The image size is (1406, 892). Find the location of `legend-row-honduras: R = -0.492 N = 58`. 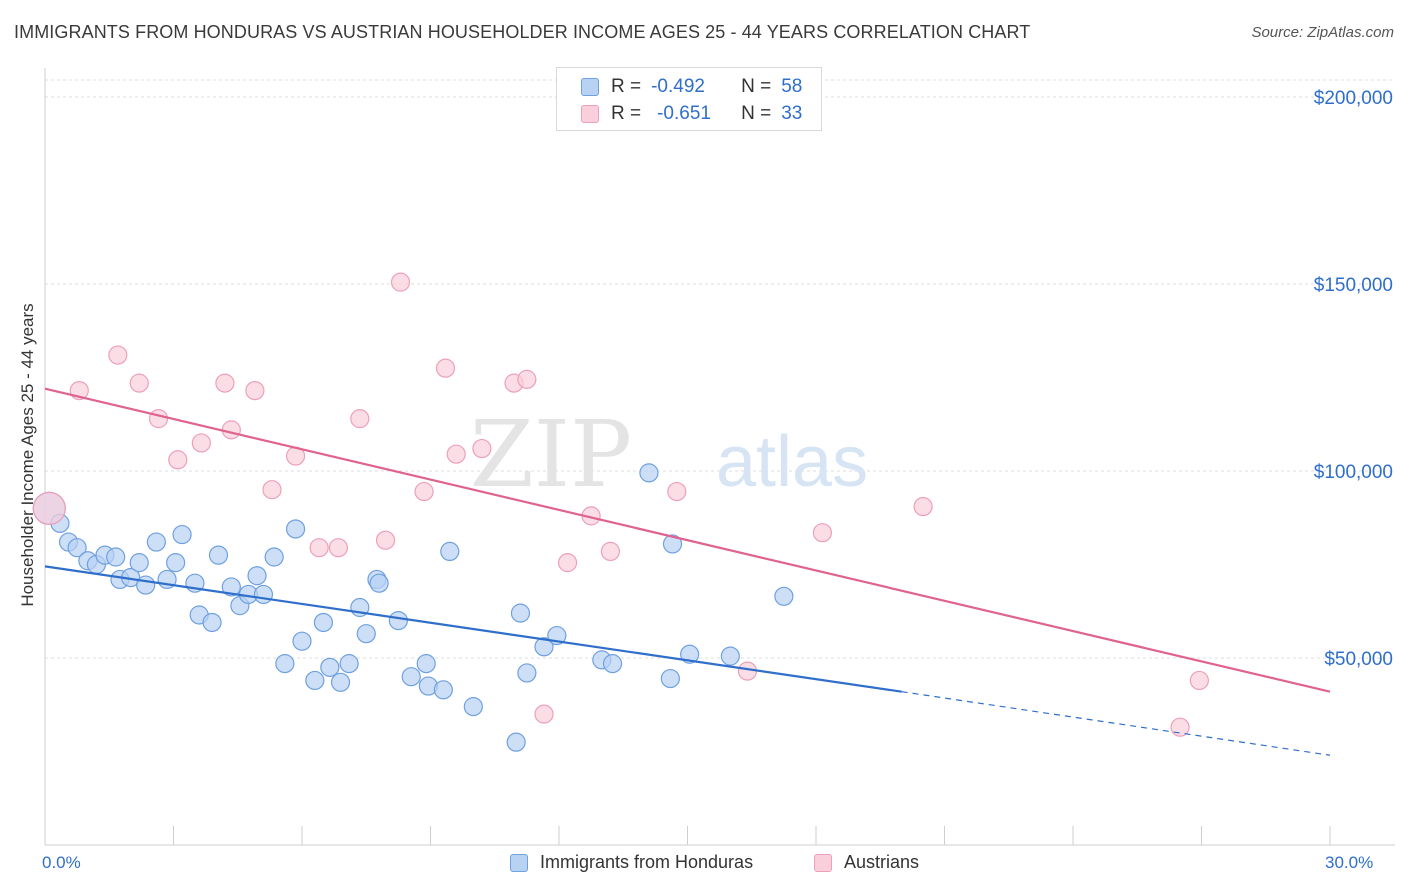

legend-row-honduras: R = -0.492 N = 58 is located at coordinates (691, 87).